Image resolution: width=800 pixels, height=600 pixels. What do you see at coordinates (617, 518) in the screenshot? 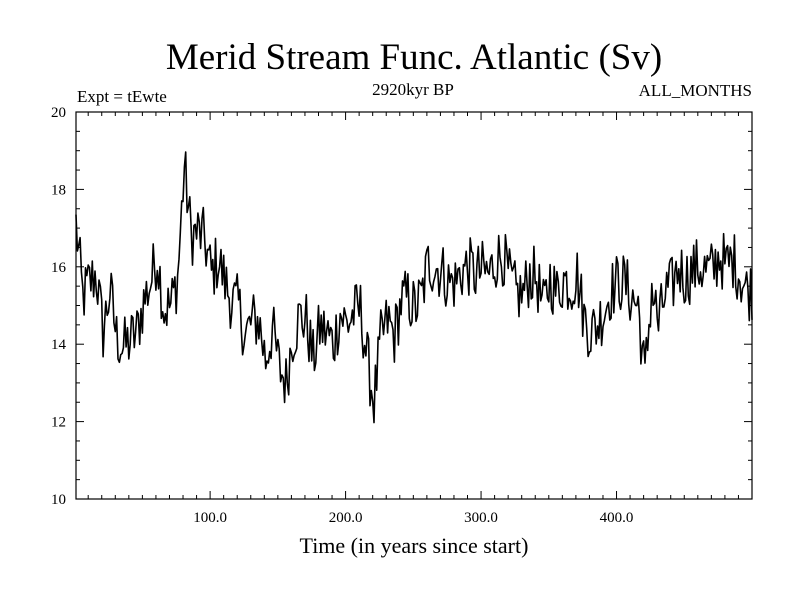
I see `x-tick-label: 400.0` at bounding box center [617, 518].